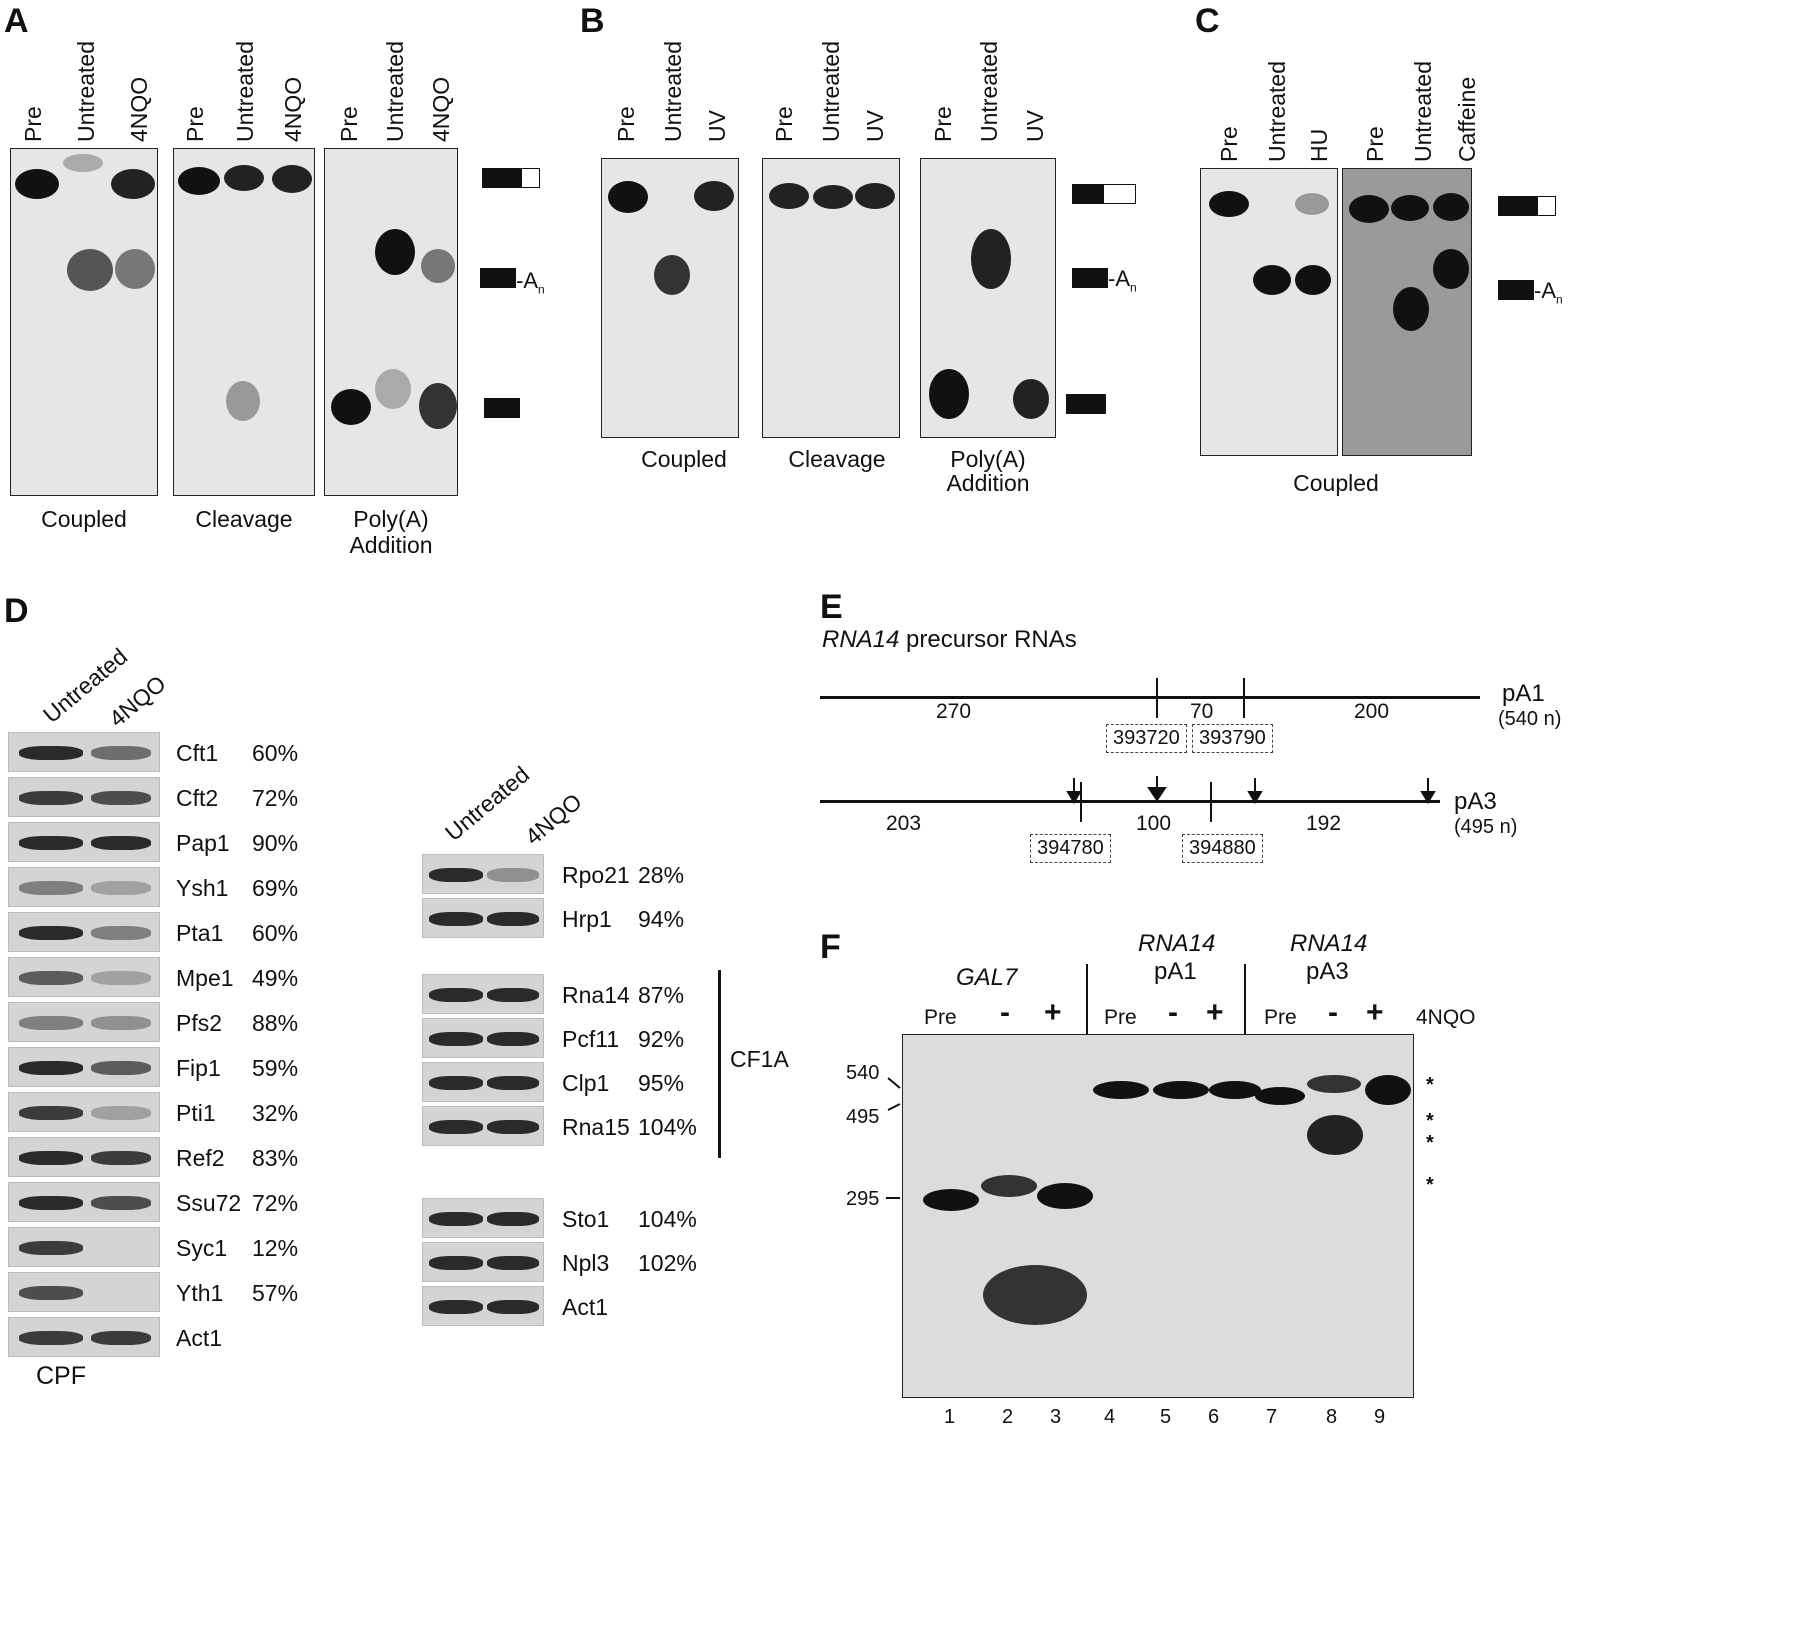 The image size is (1800, 1636). What do you see at coordinates (1222, 848) in the screenshot?
I see `pa3-pos: 394880` at bounding box center [1222, 848].